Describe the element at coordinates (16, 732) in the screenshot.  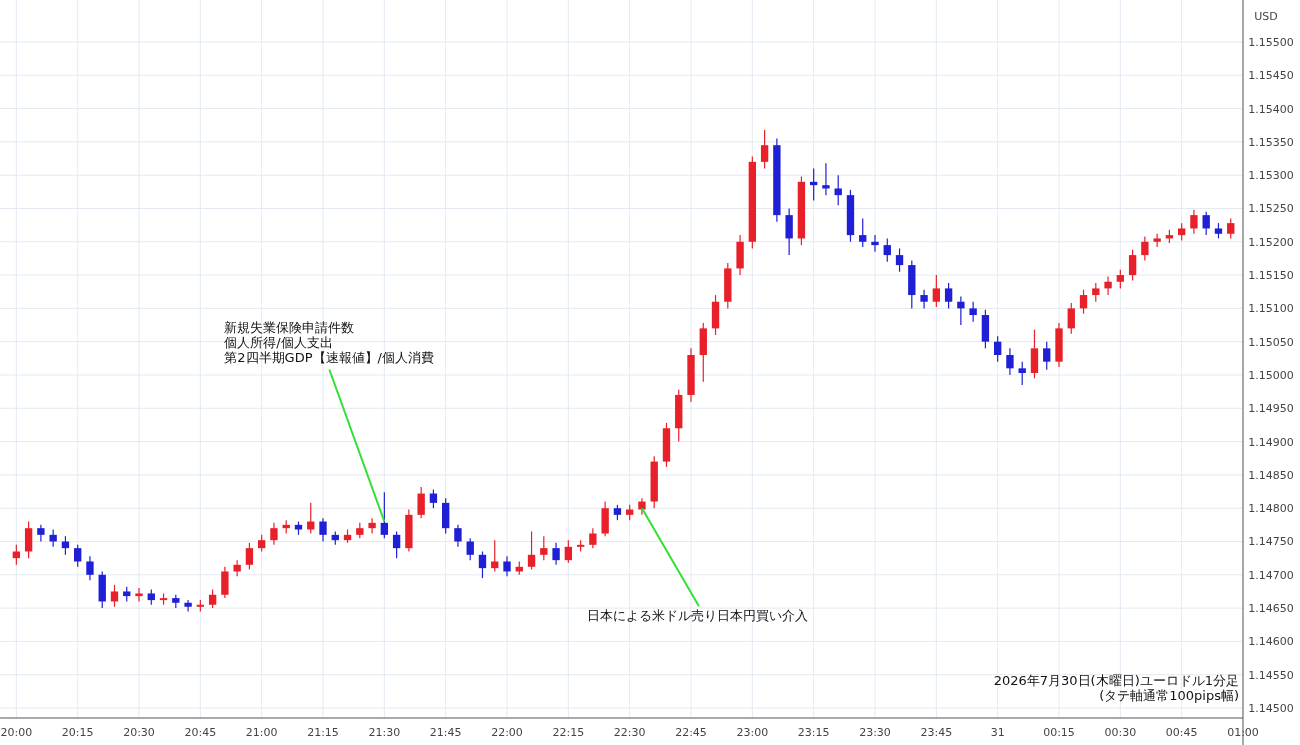
I see `x-tick-label: 20:00` at that location.